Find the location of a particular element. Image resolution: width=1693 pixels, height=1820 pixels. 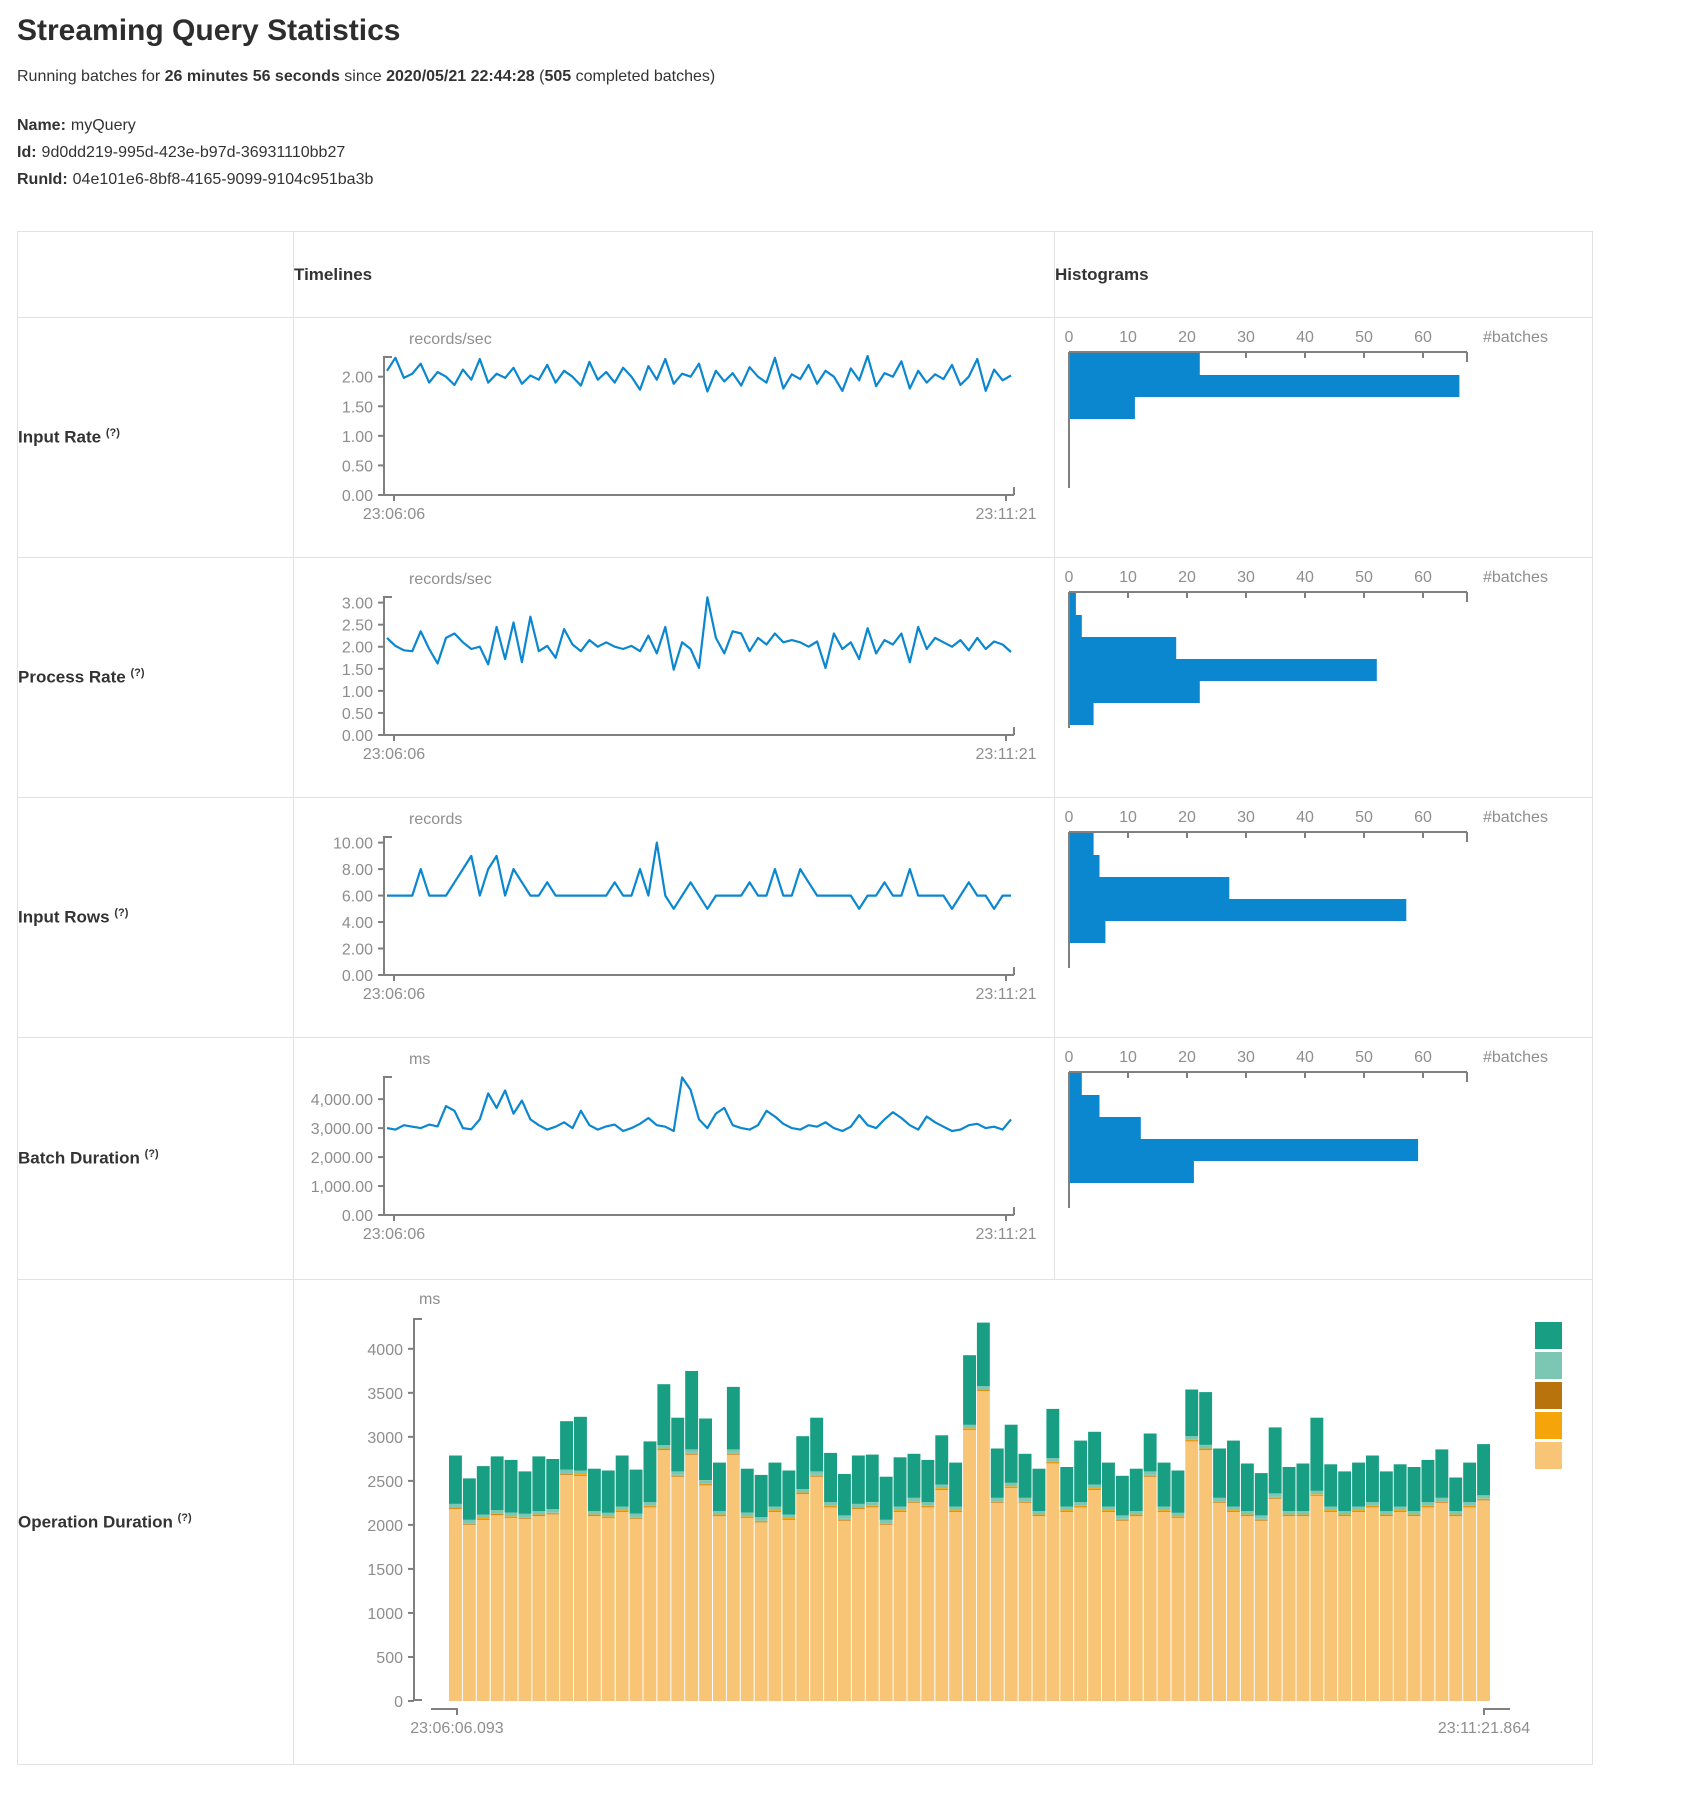

histograms-header: Histograms is located at coordinates (1323, 274).